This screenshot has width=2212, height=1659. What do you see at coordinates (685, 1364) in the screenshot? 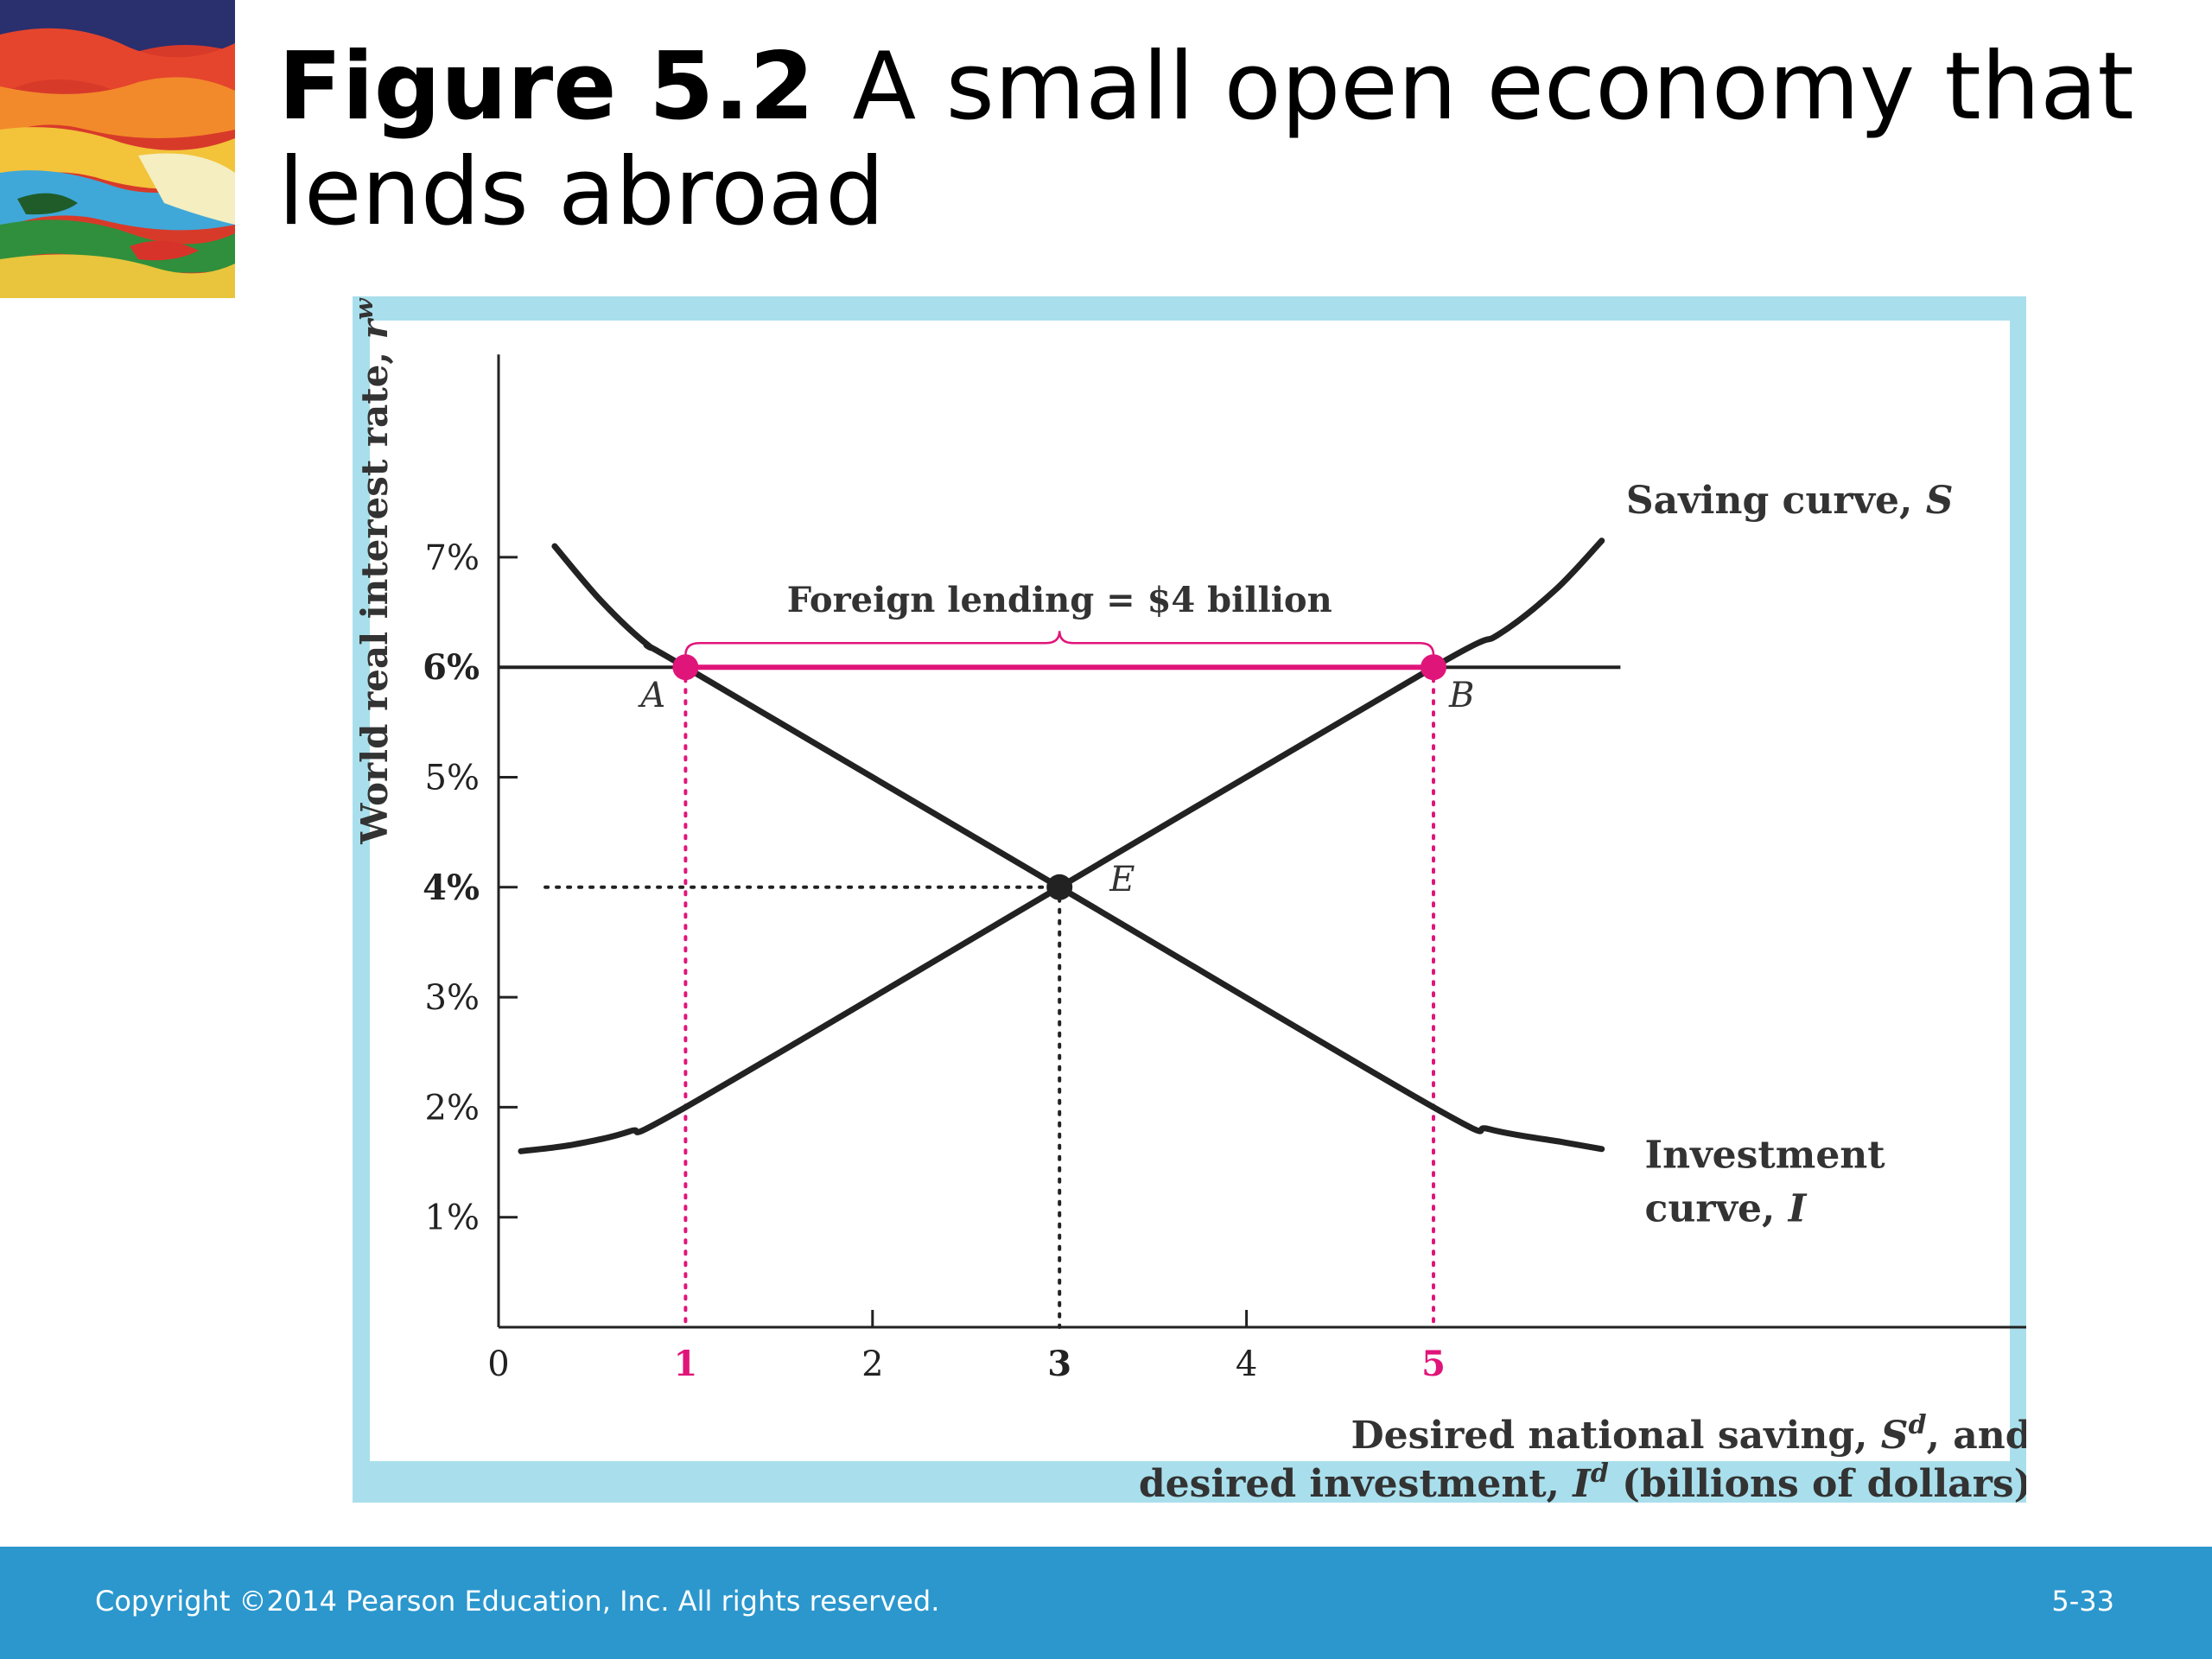
I see `x-tick-label: 1` at bounding box center [685, 1364].